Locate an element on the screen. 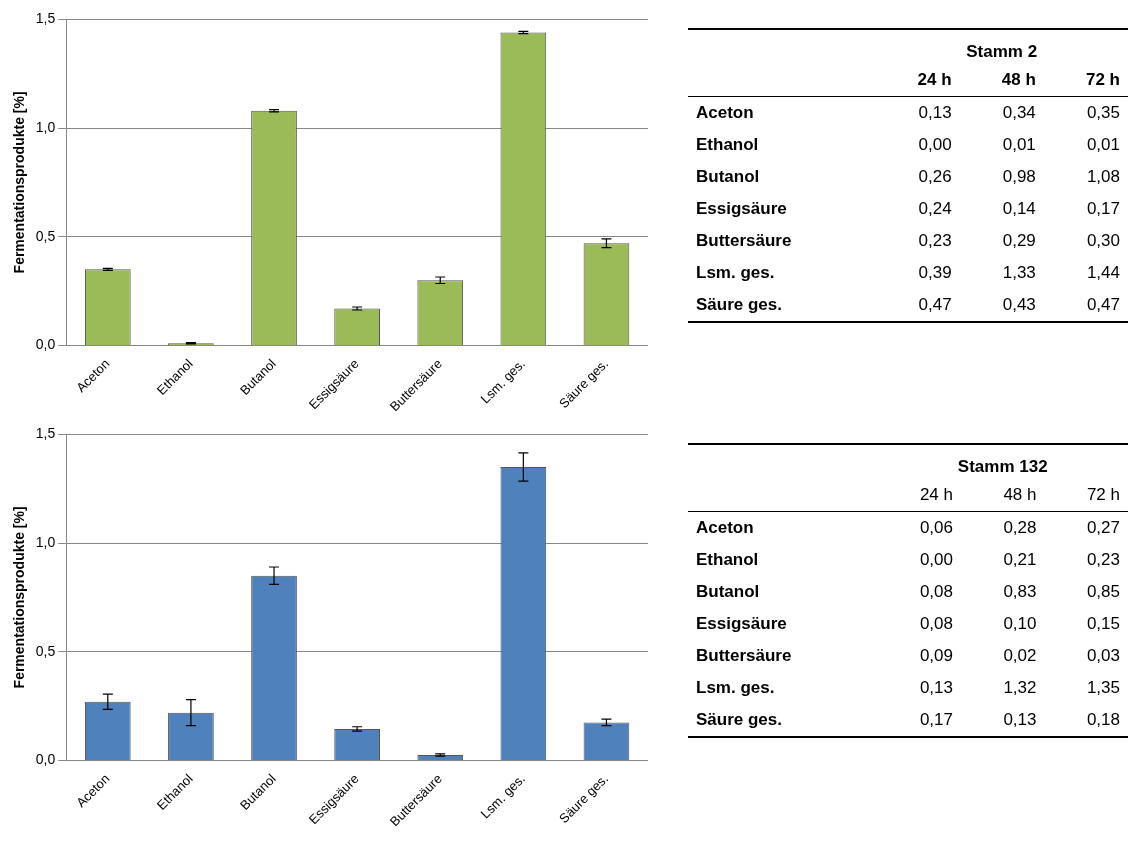 Image resolution: width=1138 pixels, height=843 pixels. text: 0,06 is located at coordinates (936, 527).